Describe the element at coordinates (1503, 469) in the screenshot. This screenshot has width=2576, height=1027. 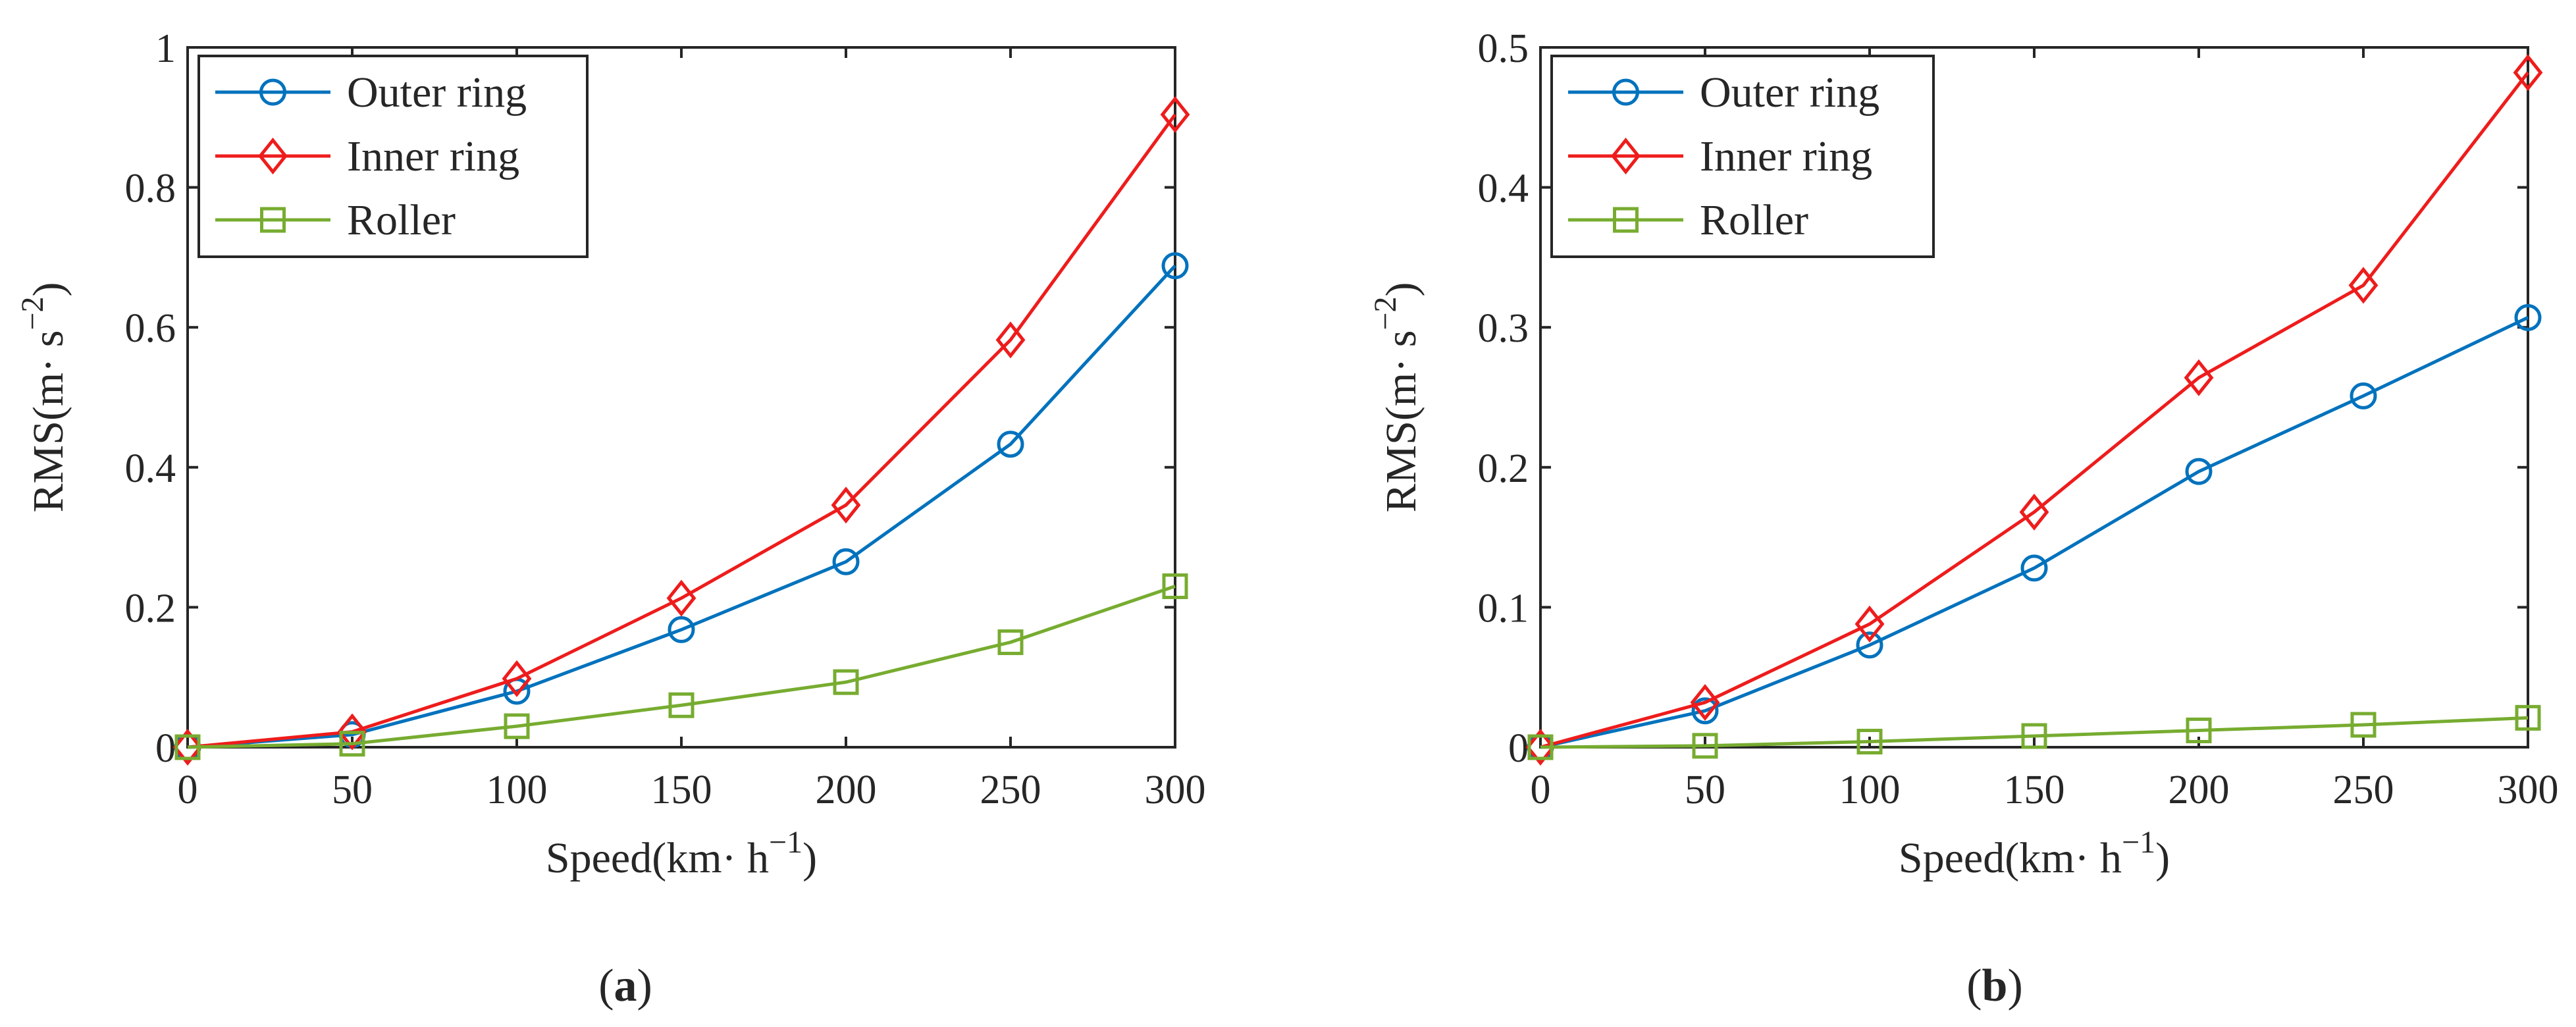
I see `y-tick-label: 0.2` at that location.